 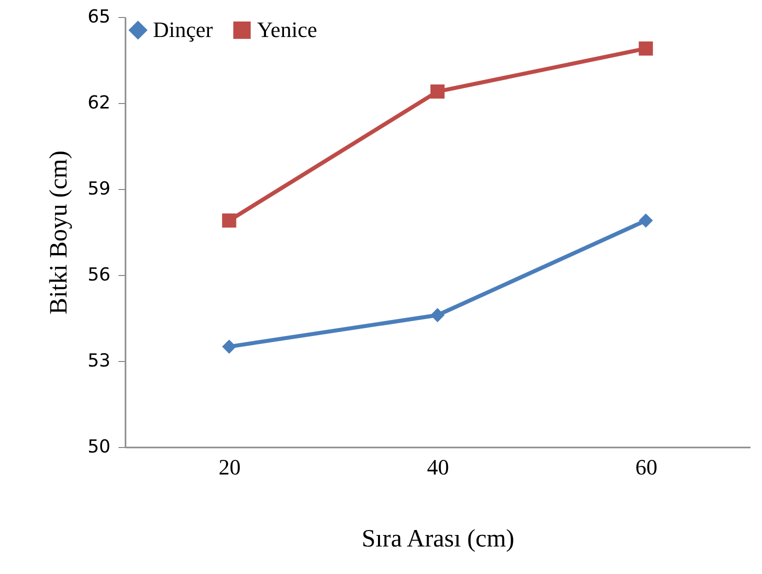 What do you see at coordinates (99, 189) in the screenshot?
I see `y-tick-label: 59` at bounding box center [99, 189].